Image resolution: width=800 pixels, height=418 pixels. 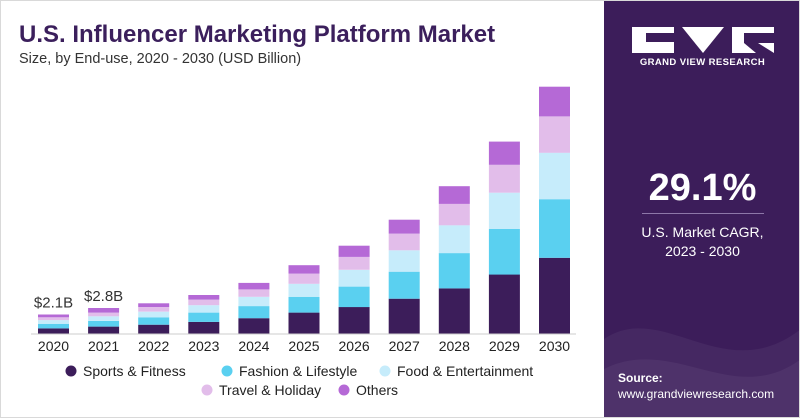 What do you see at coordinates (53, 319) in the screenshot?
I see `bar-travel-holiday-2020` at bounding box center [53, 319].